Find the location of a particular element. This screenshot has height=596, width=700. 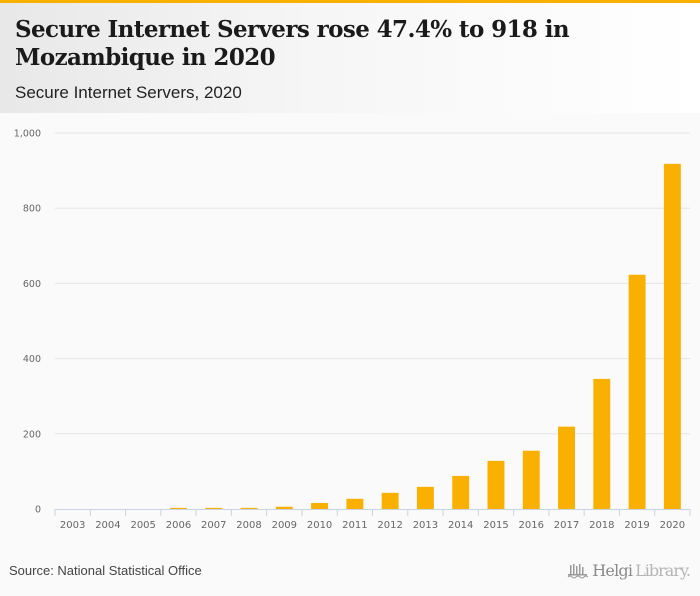

bar-2013 is located at coordinates (425, 497).